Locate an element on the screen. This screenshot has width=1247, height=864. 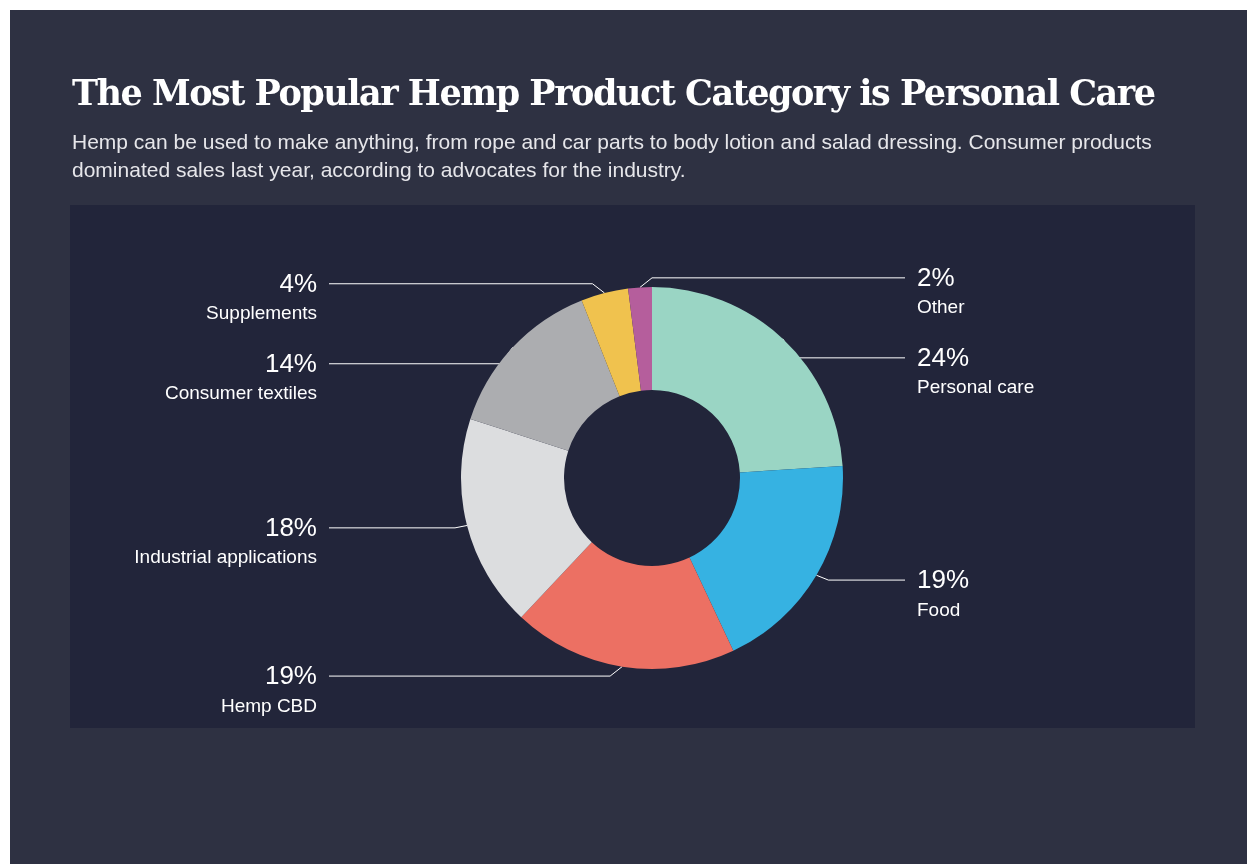
data-label: 2% is located at coordinates (936, 276).